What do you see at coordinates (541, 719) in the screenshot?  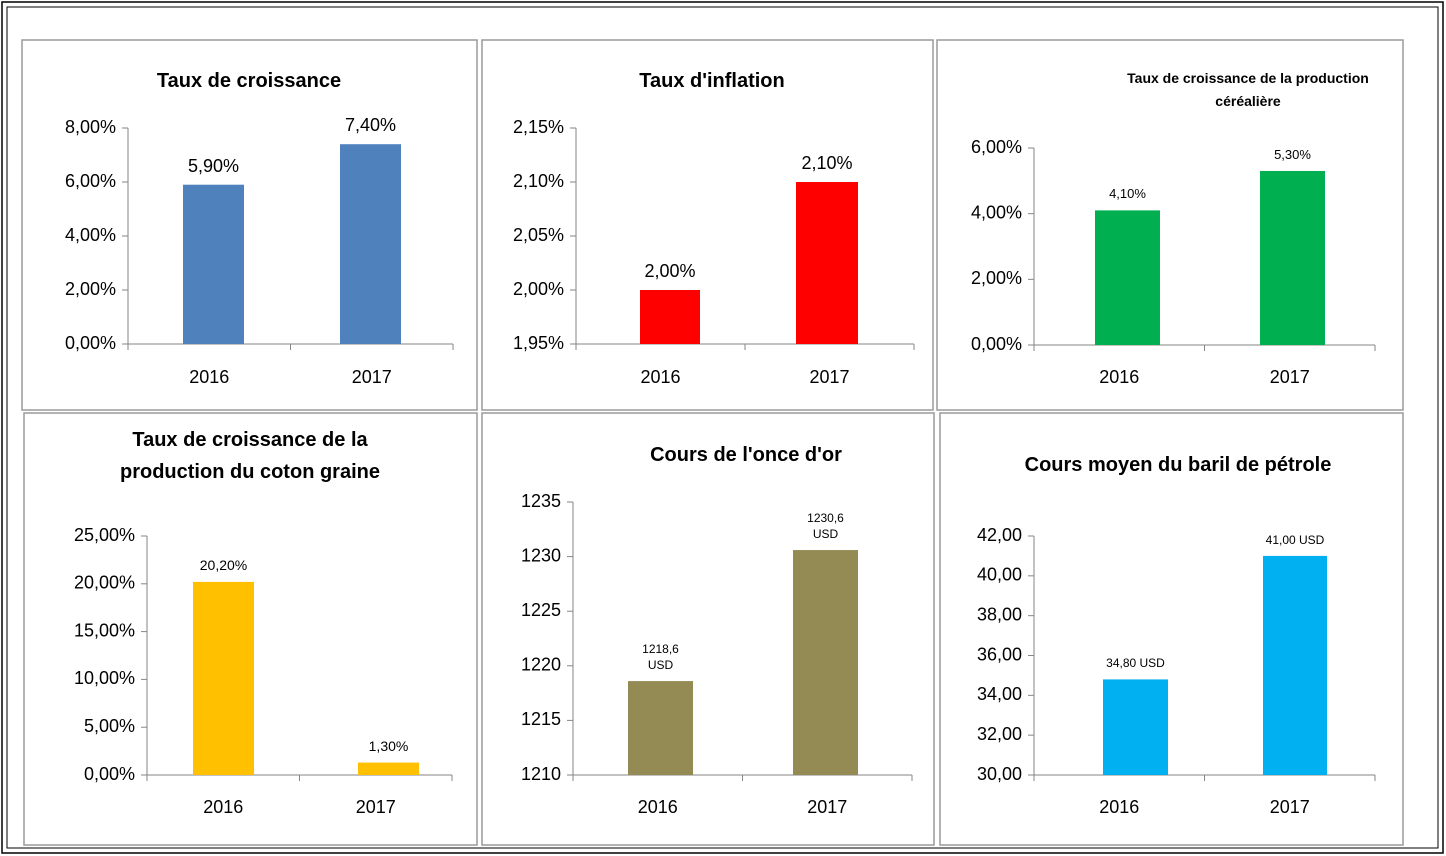 I see `y-tick-label: 1215` at bounding box center [541, 719].